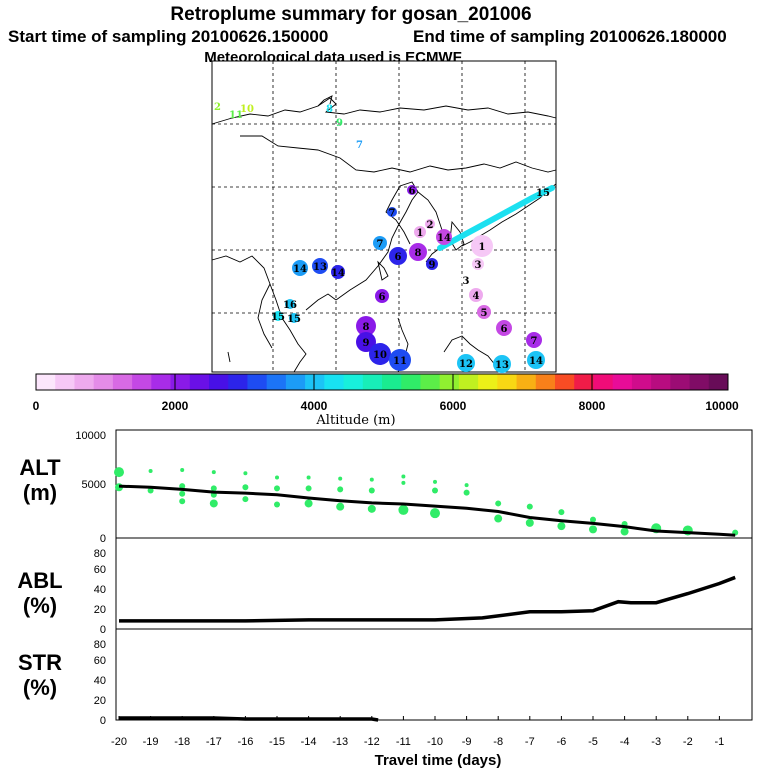 This screenshot has height=768, width=768. Describe the element at coordinates (40, 662) in the screenshot. I see `str-label-name: STR` at that location.